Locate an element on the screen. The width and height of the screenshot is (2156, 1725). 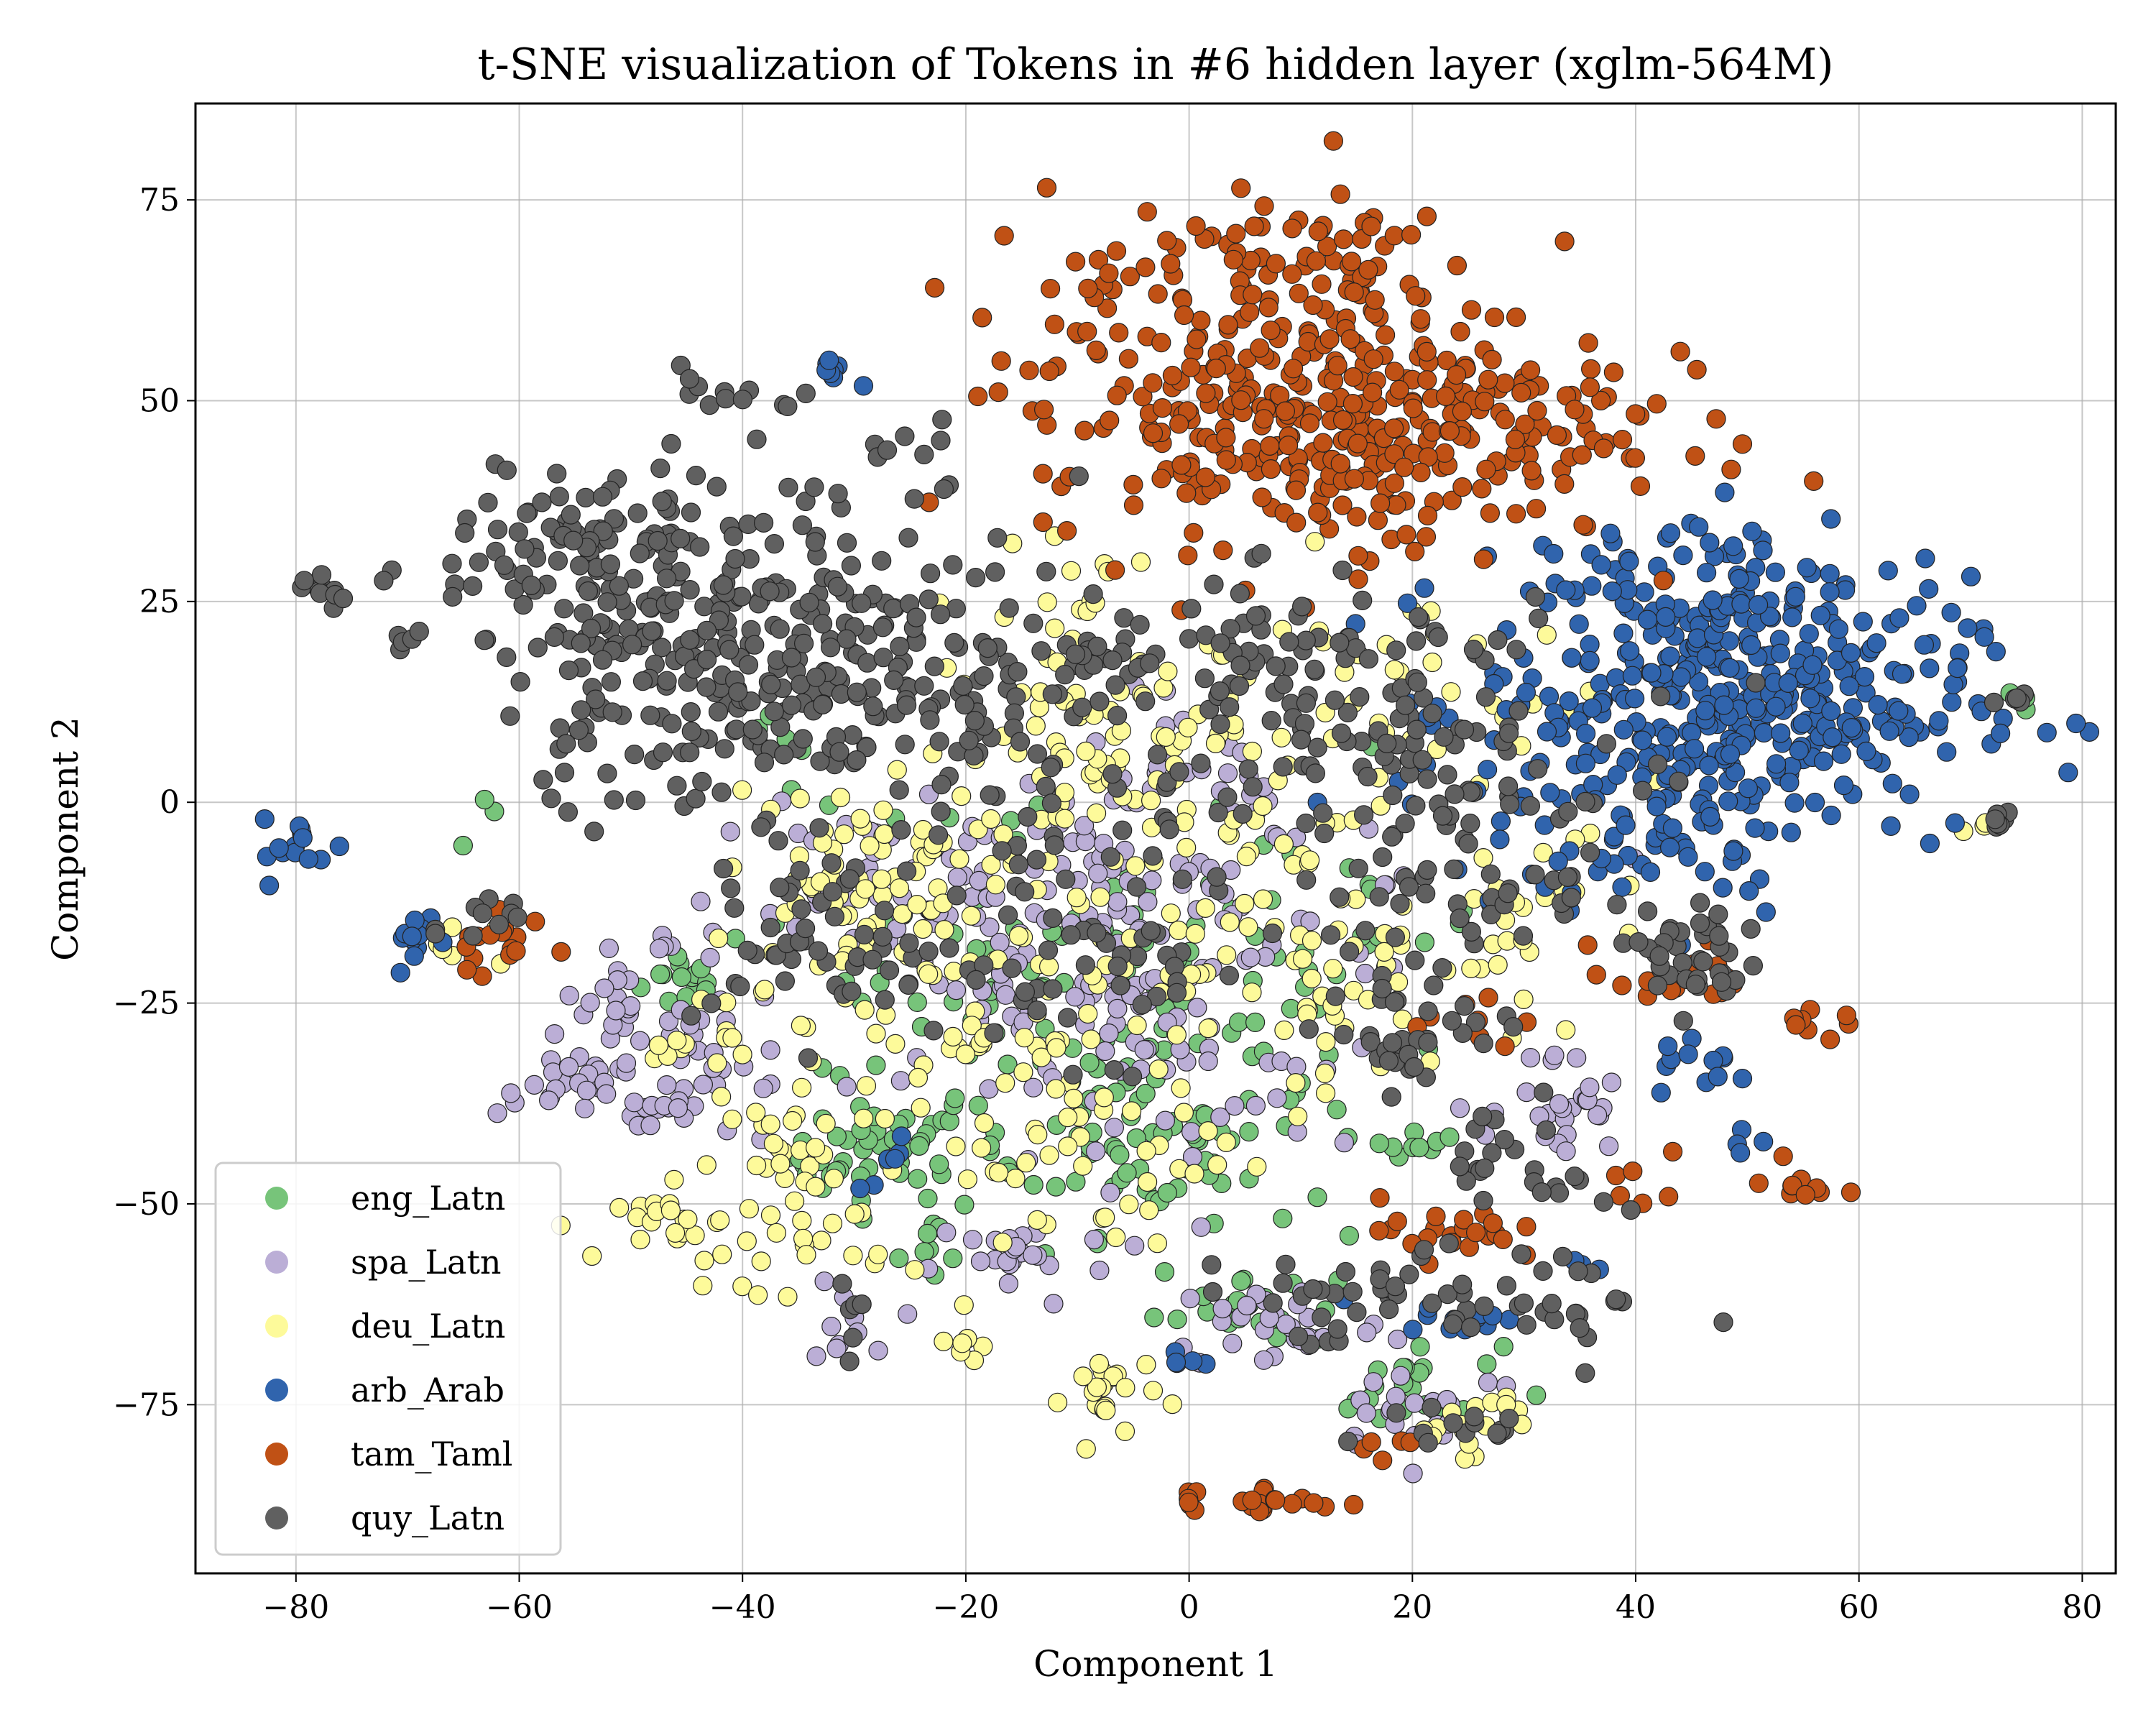
y-tick-label: 25 is located at coordinates (159, 602).